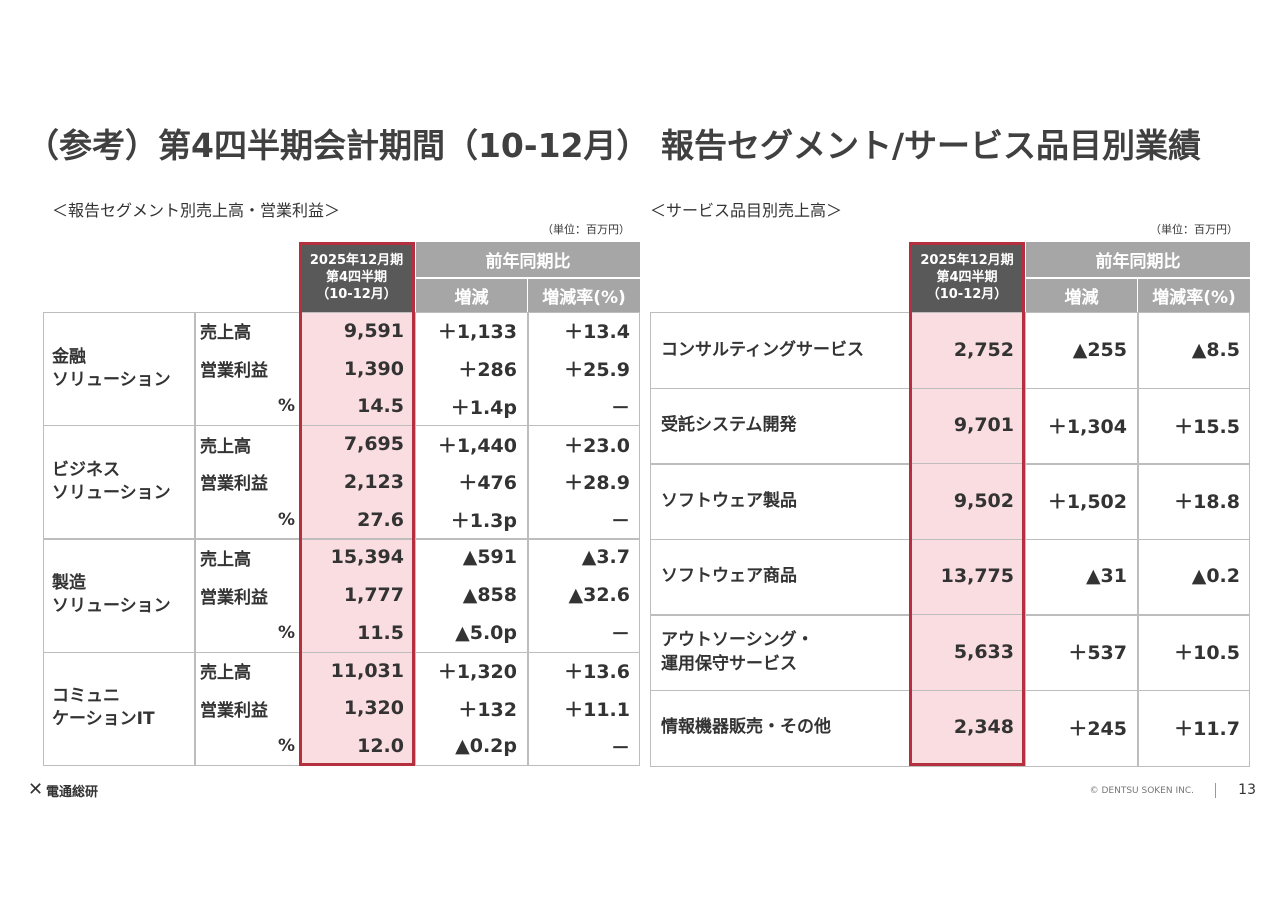 This screenshot has height=905, width=1280. What do you see at coordinates (1099, 349) in the screenshot?
I see `diff: ▲255` at bounding box center [1099, 349].